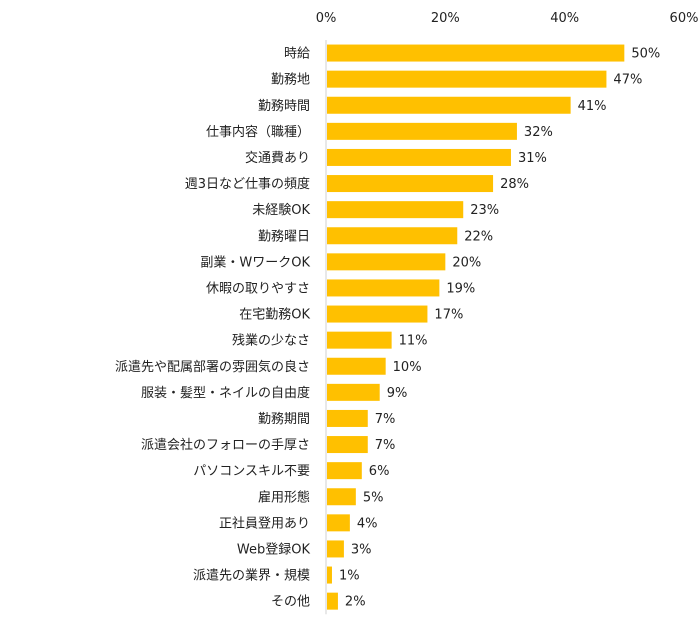 The height and width of the screenshot is (630, 700). I want to click on category-label: 勤務期間, so click(284, 419).